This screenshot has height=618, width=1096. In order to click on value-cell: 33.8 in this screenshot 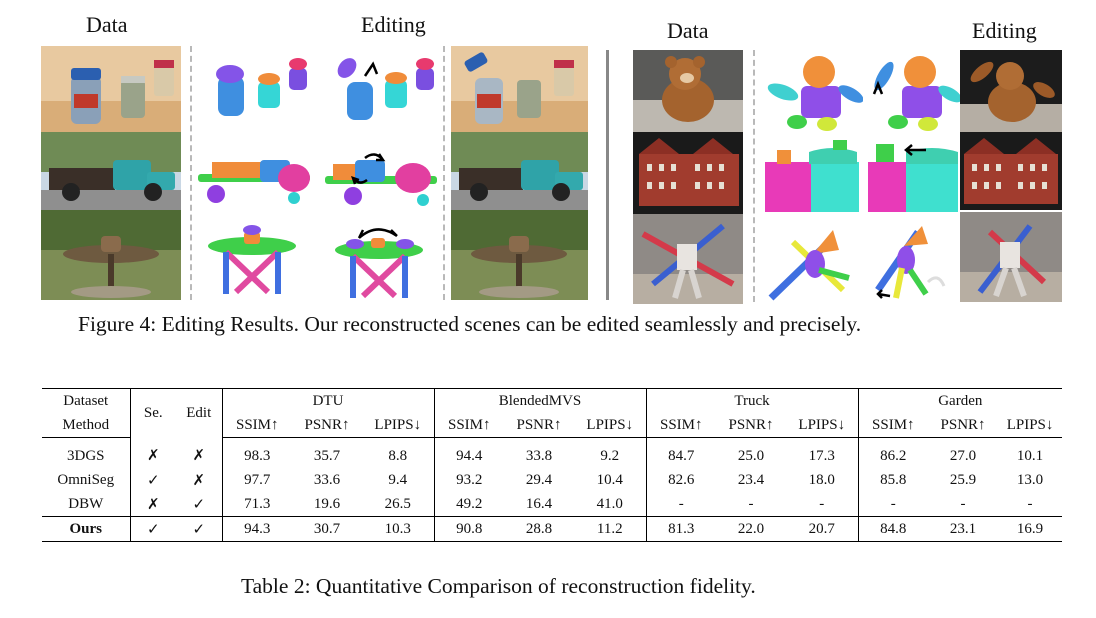, I will do `click(539, 455)`.